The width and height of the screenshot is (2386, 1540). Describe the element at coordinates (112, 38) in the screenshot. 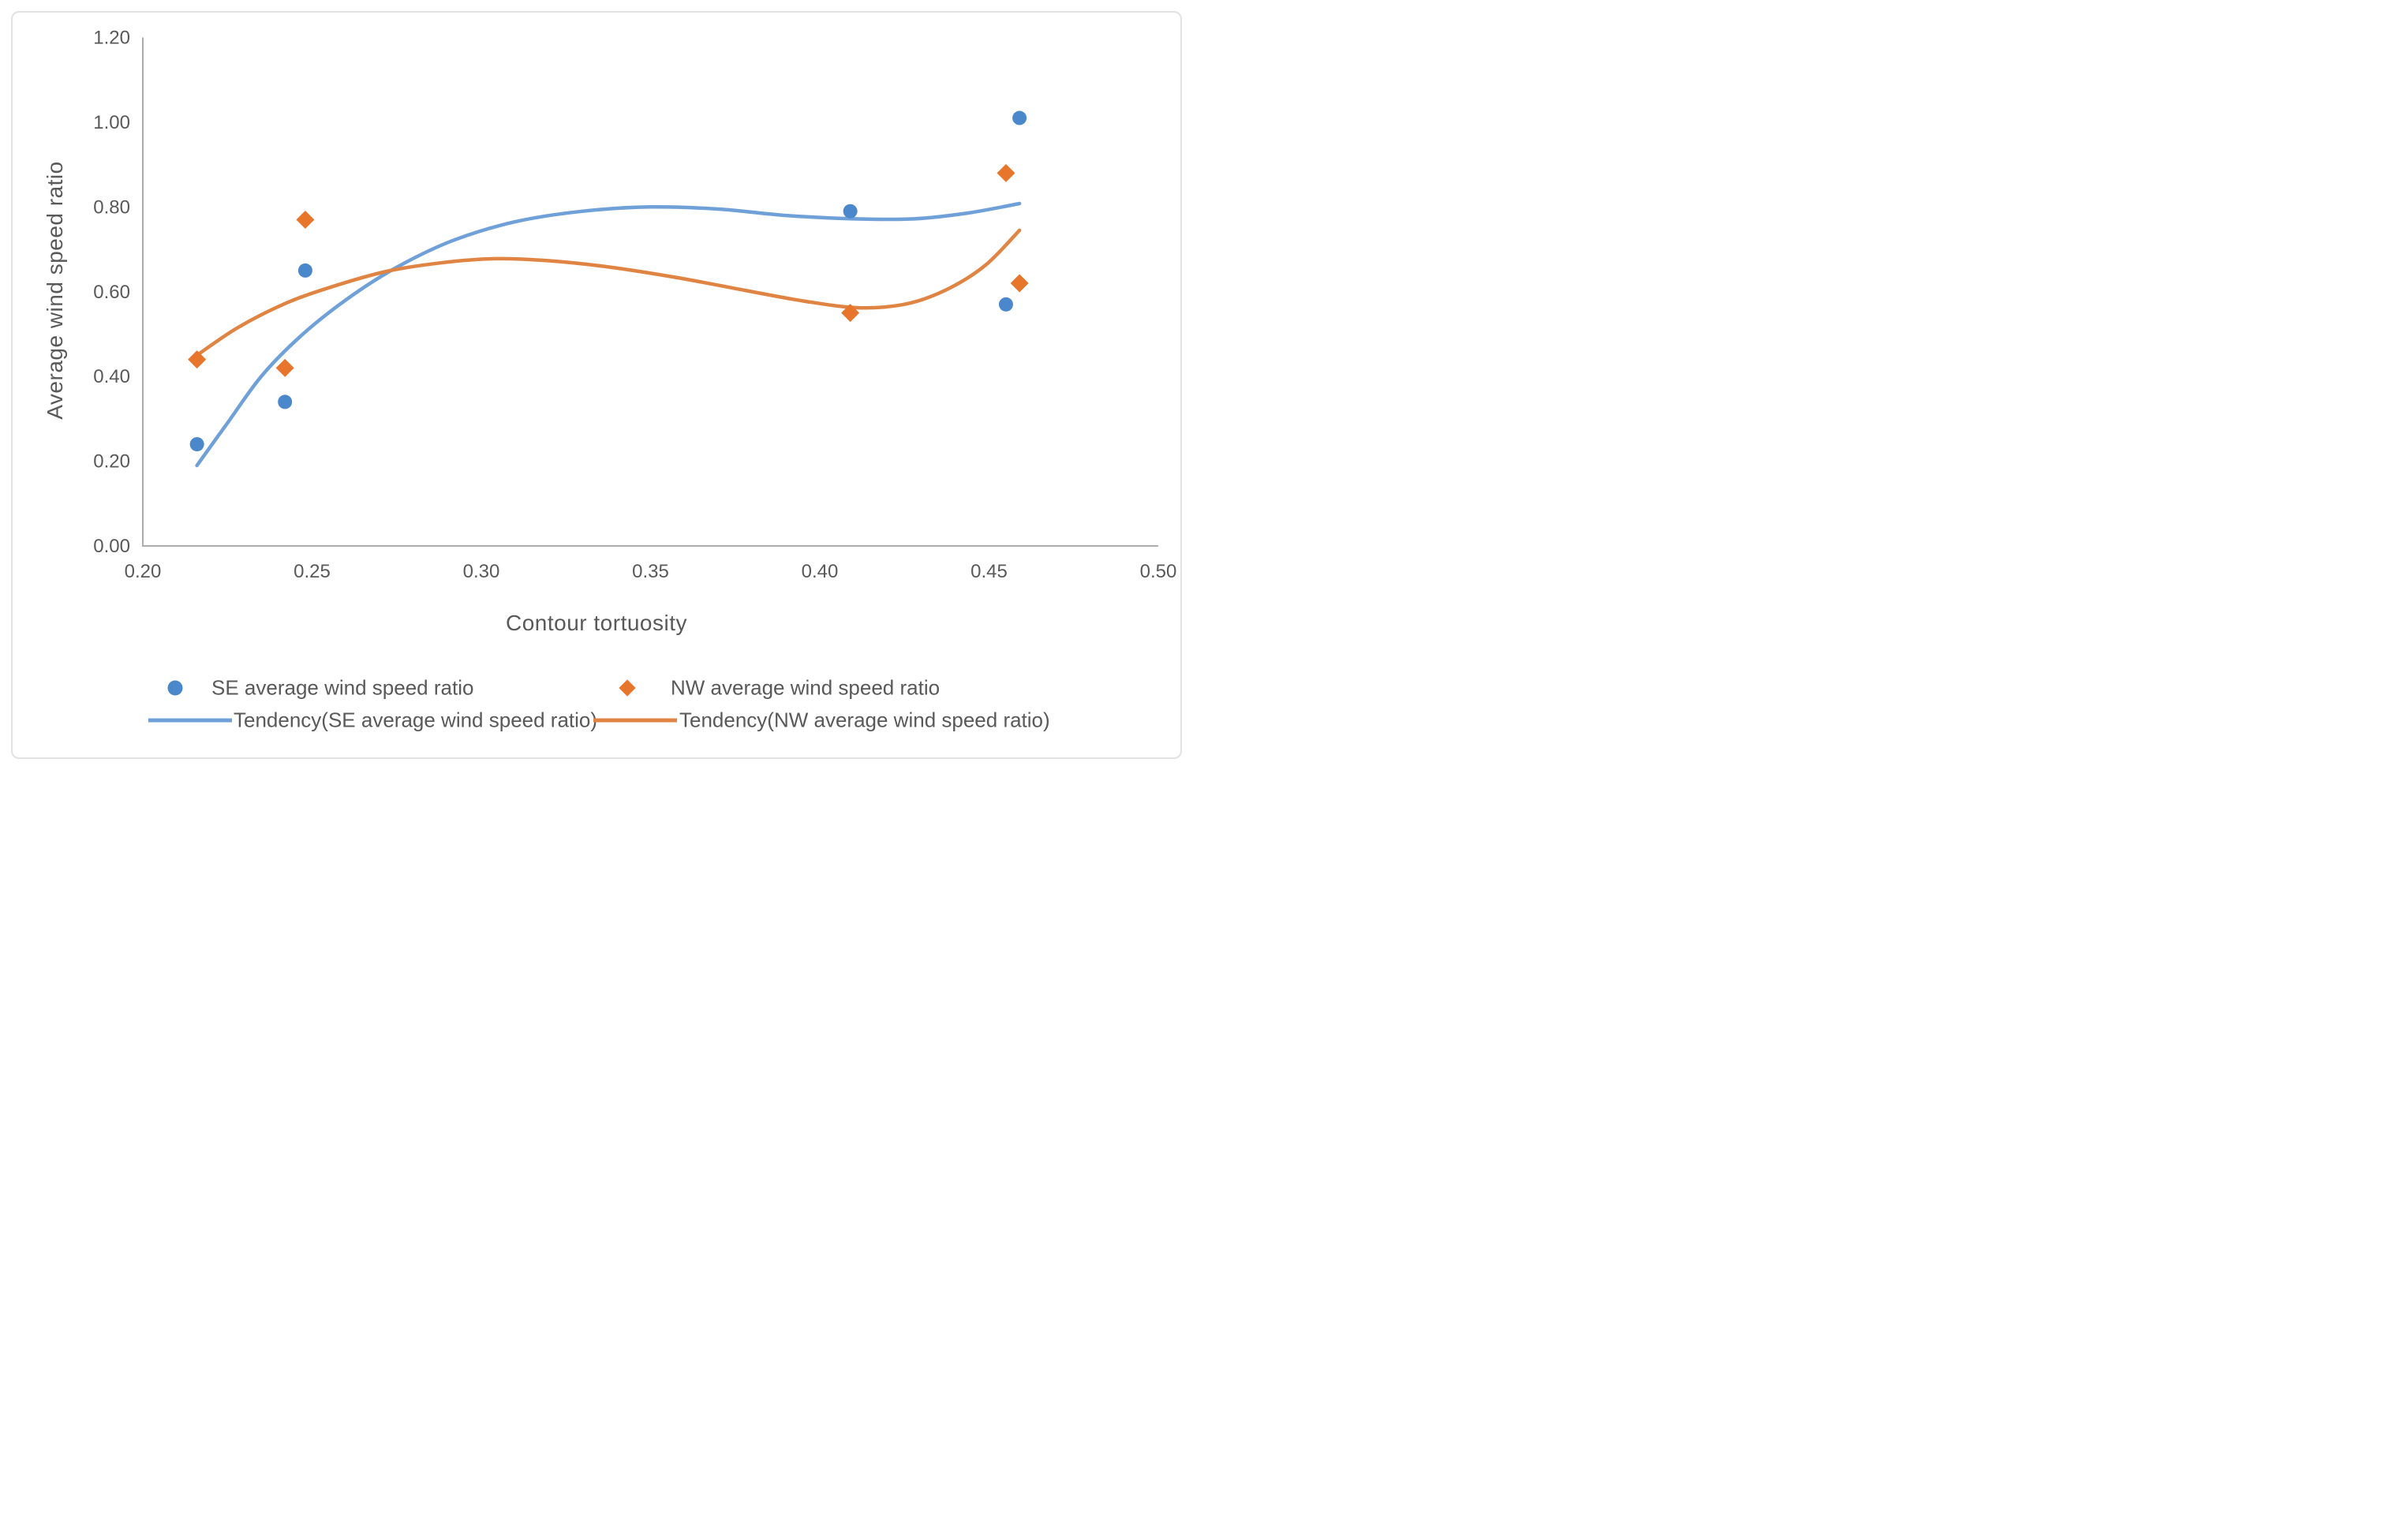

I see `y-tick-label: 1.20` at that location.